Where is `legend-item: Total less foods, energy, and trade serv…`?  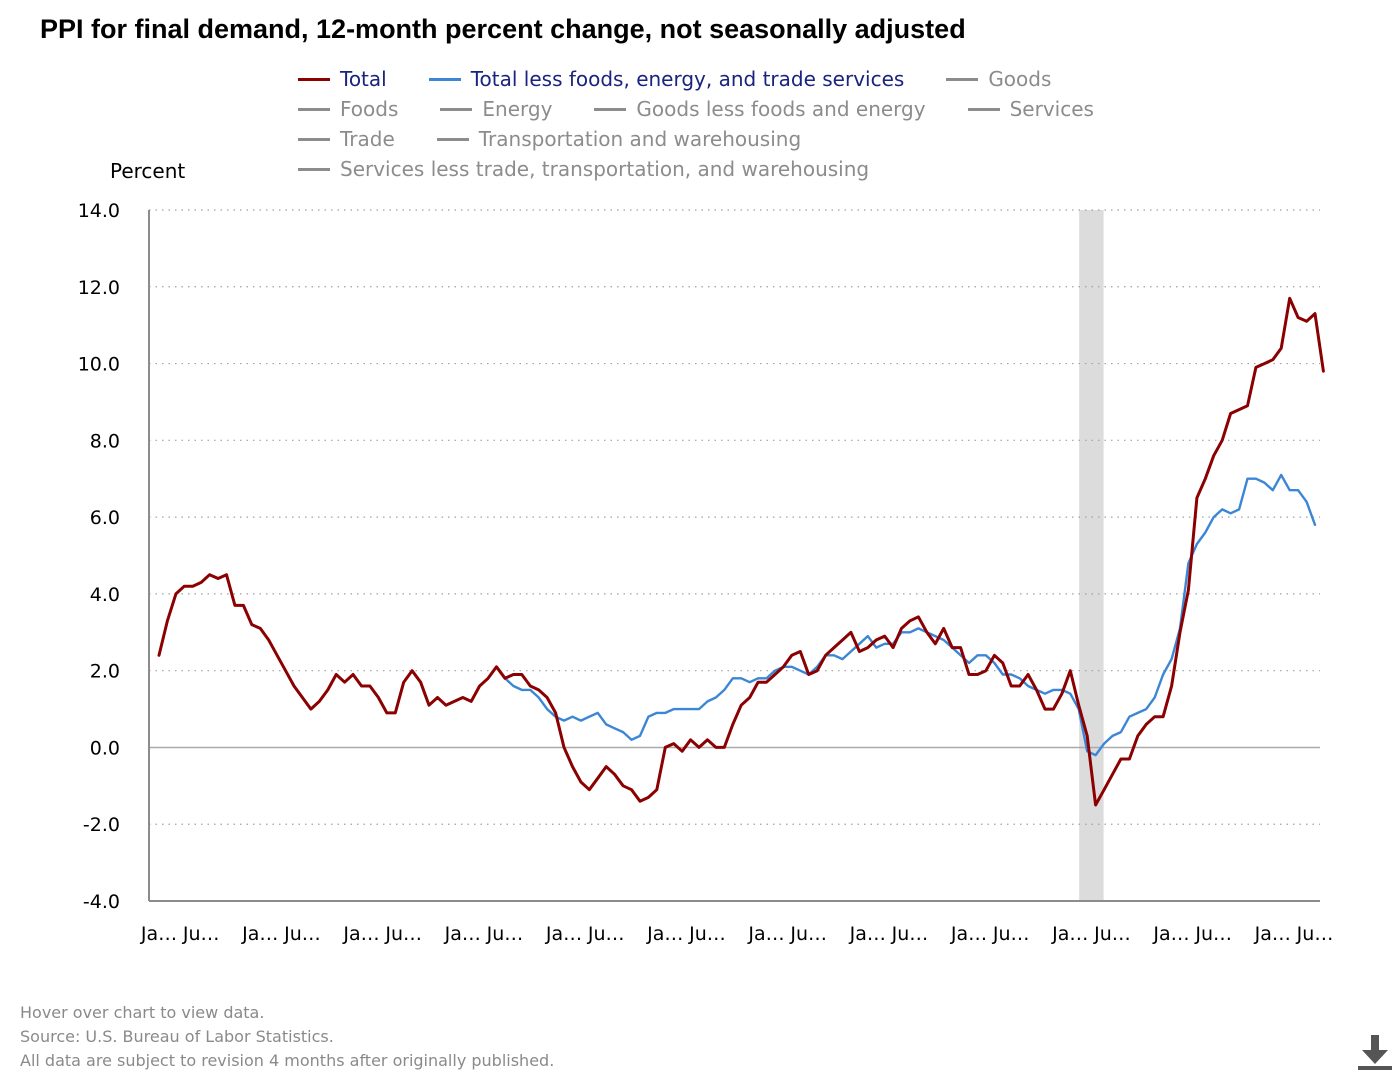
legend-item: Total less foods, energy, and trade serv… is located at coordinates (666, 79).